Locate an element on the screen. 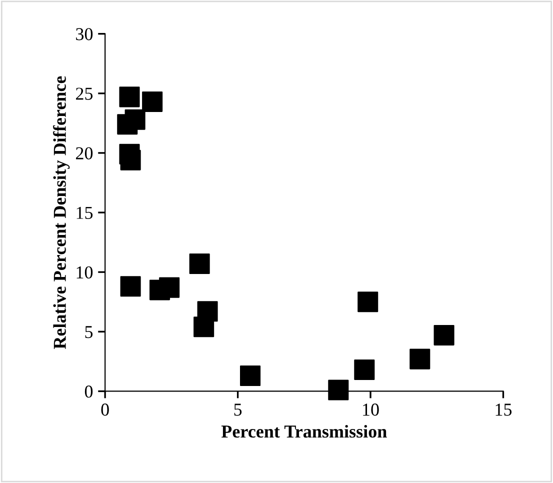 The width and height of the screenshot is (553, 483). y-tick-label: 30 is located at coordinates (84, 34).